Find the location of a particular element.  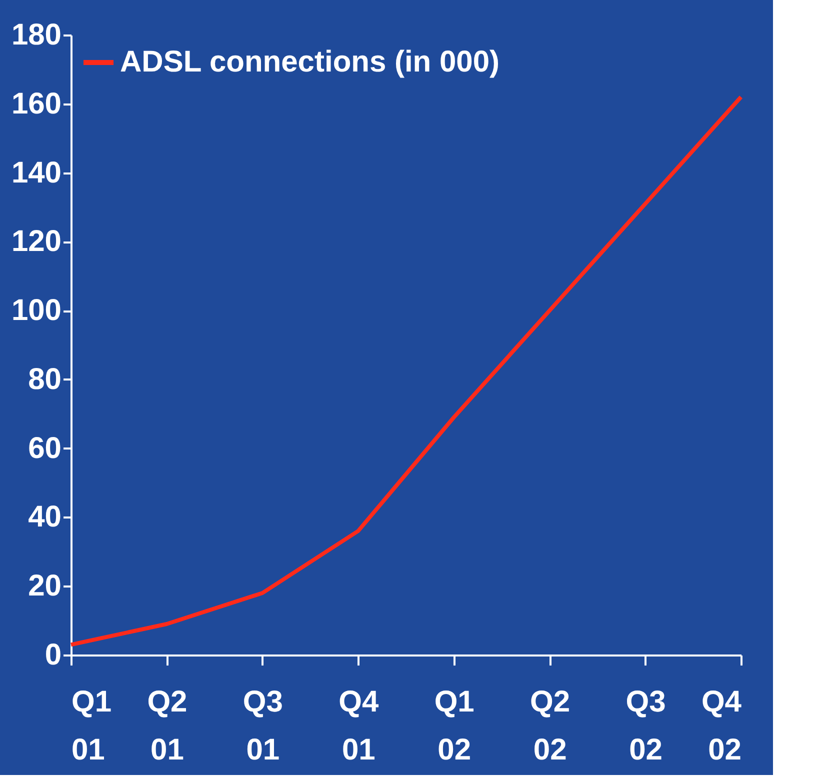

x-tick-label: Q2 01 is located at coordinates (167, 726).